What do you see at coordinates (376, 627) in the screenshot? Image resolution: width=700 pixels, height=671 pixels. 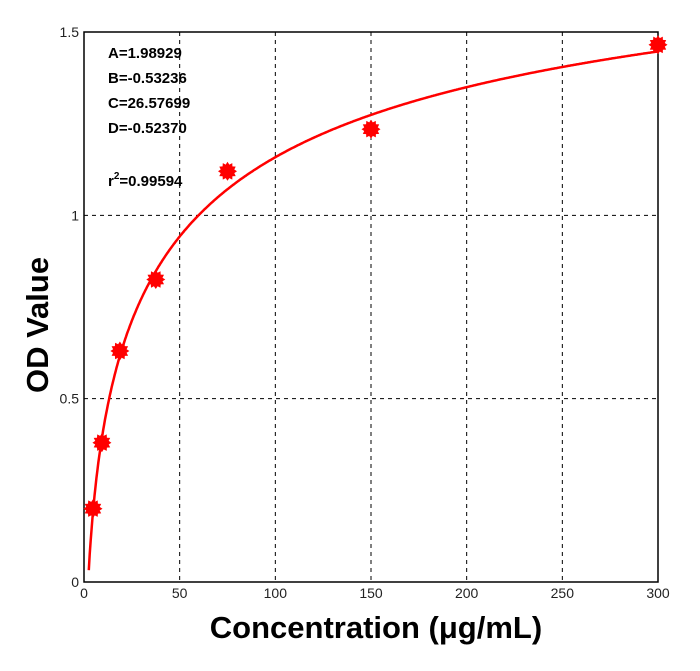 I see `x-axis-label: Concentration (μg/mL)` at bounding box center [376, 627].